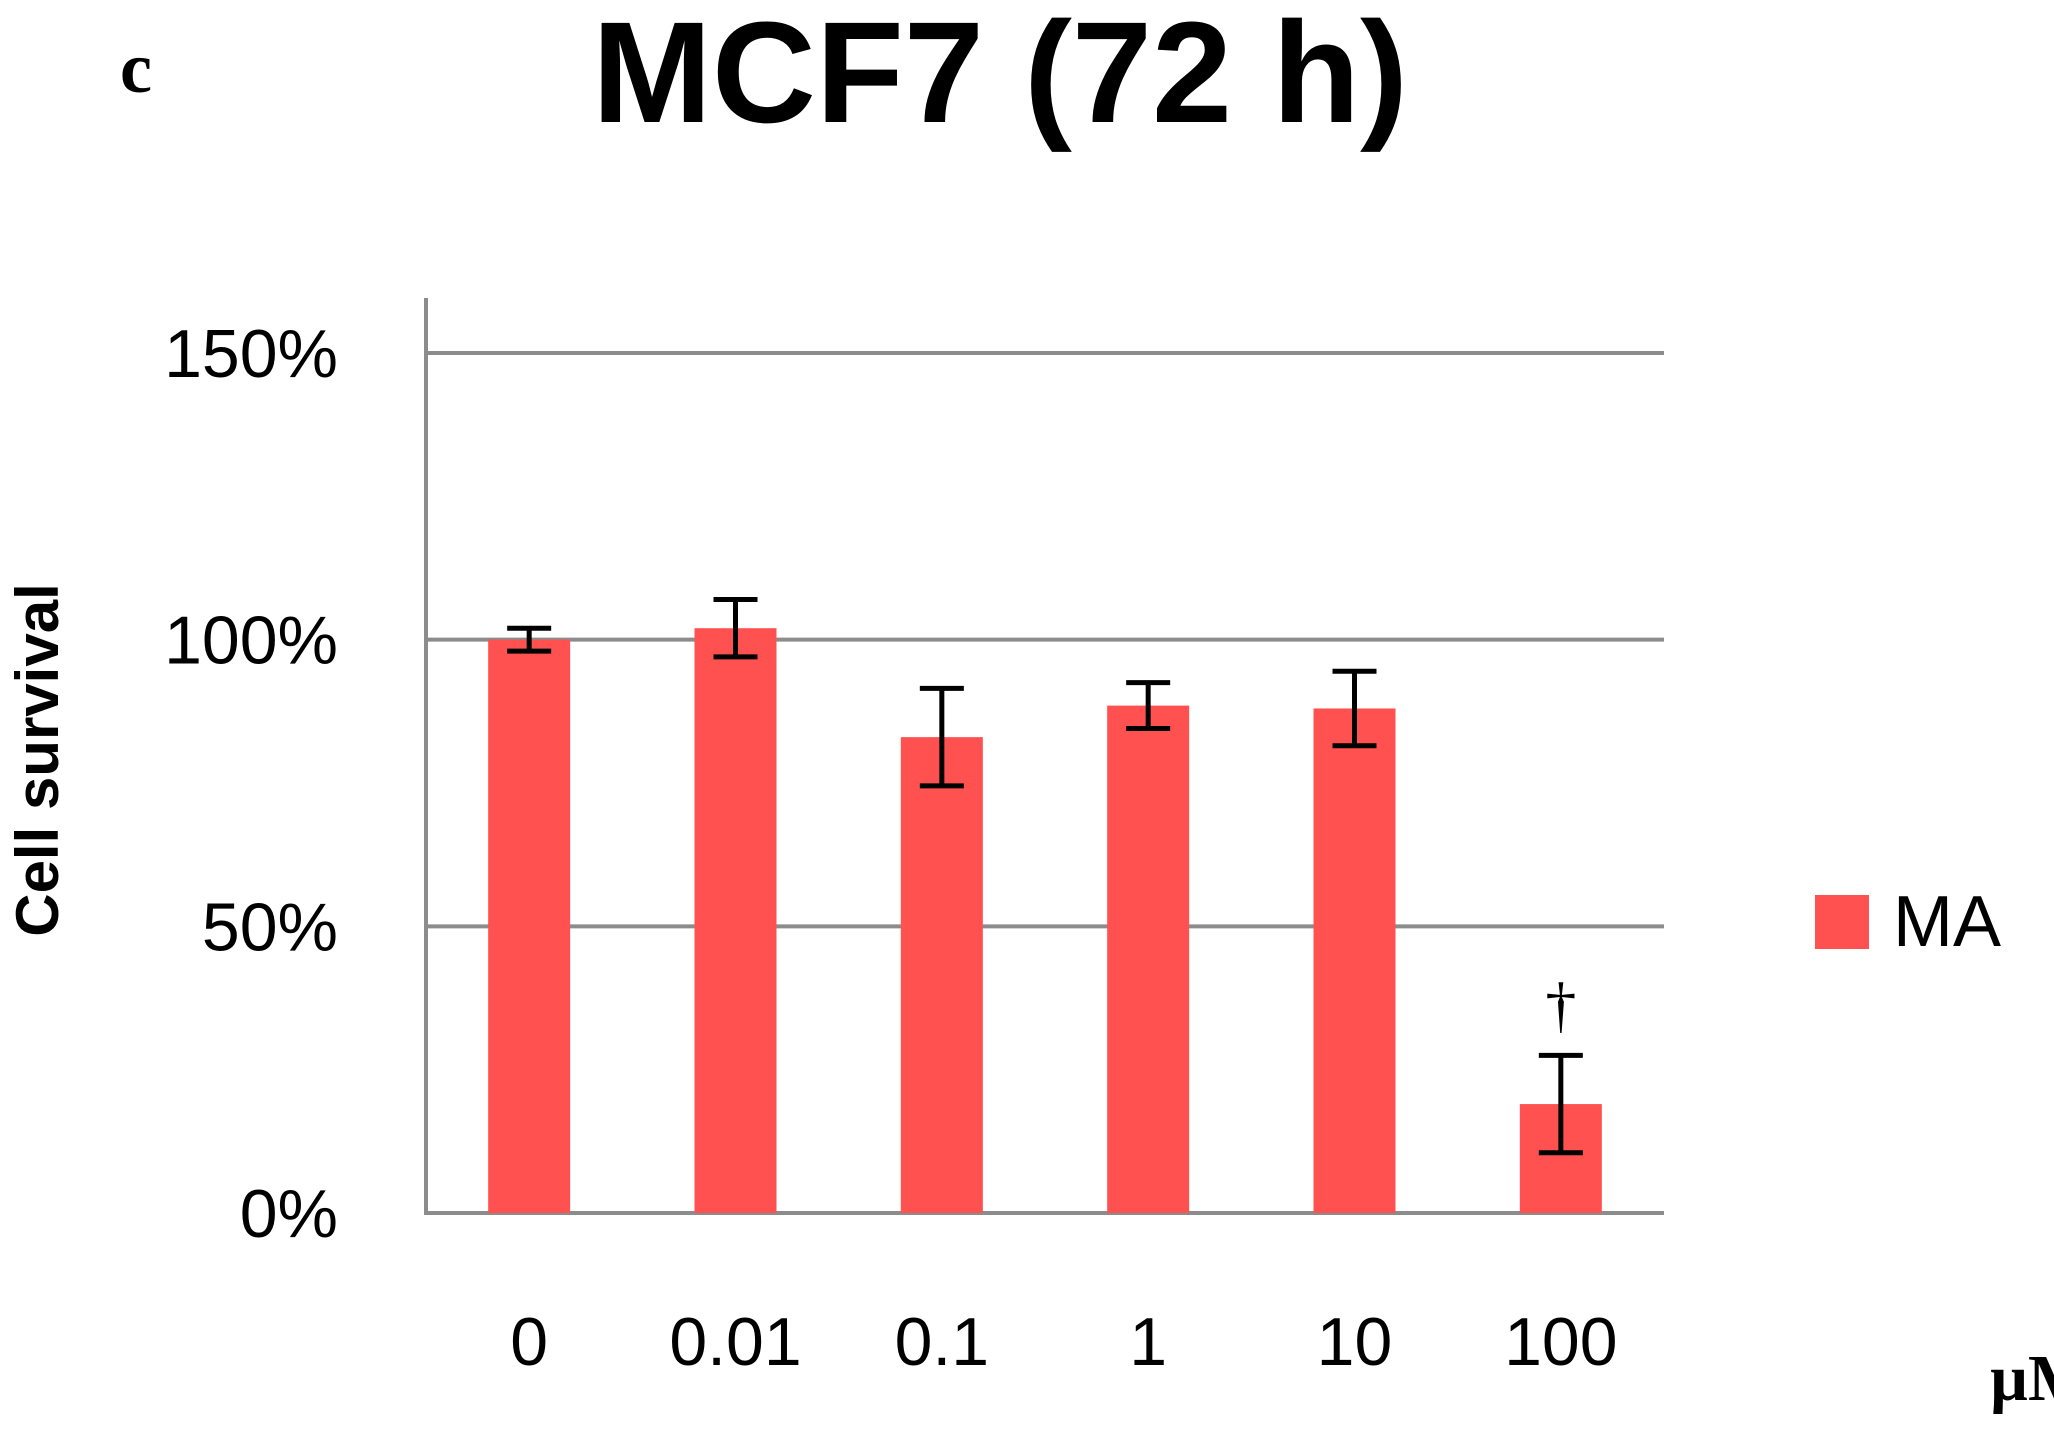 The height and width of the screenshot is (1429, 2054). What do you see at coordinates (2022, 1378) in the screenshot?
I see `x-axis-label: µM` at bounding box center [2022, 1378].